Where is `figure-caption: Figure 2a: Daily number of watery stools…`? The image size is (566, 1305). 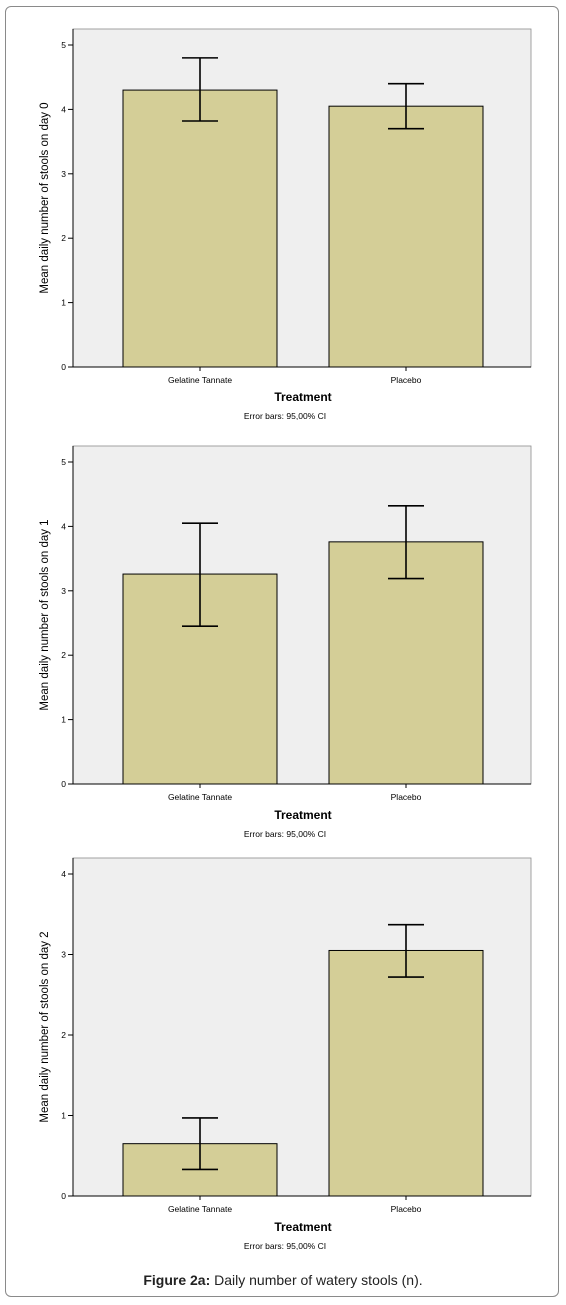 figure-caption: Figure 2a: Daily number of watery stools… is located at coordinates (283, 1280).